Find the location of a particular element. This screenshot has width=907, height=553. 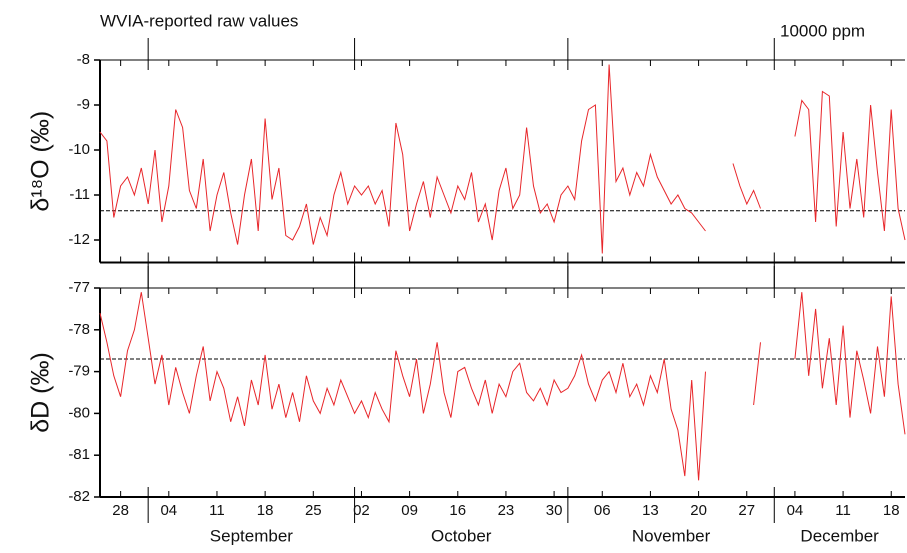

x-tick-label: 13 is located at coordinates (650, 510).